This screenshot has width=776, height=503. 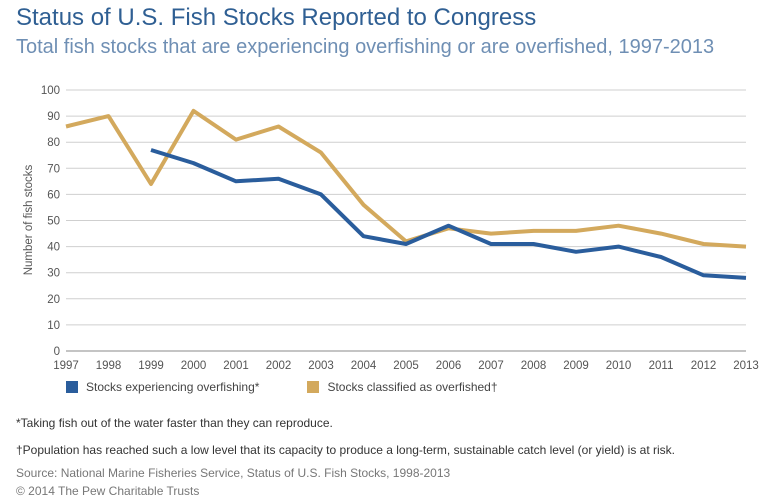 What do you see at coordinates (321, 366) in the screenshot?
I see `x-tick-label: 2003` at bounding box center [321, 366].